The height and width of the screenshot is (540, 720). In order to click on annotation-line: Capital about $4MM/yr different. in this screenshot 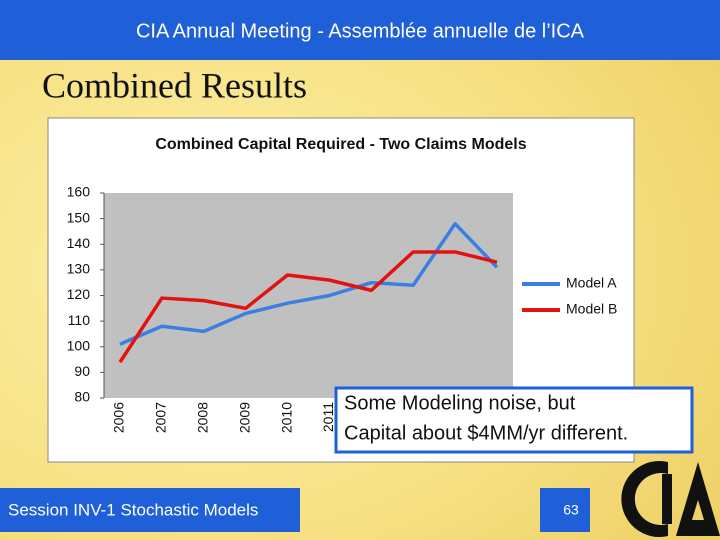, I will do `click(486, 433)`.